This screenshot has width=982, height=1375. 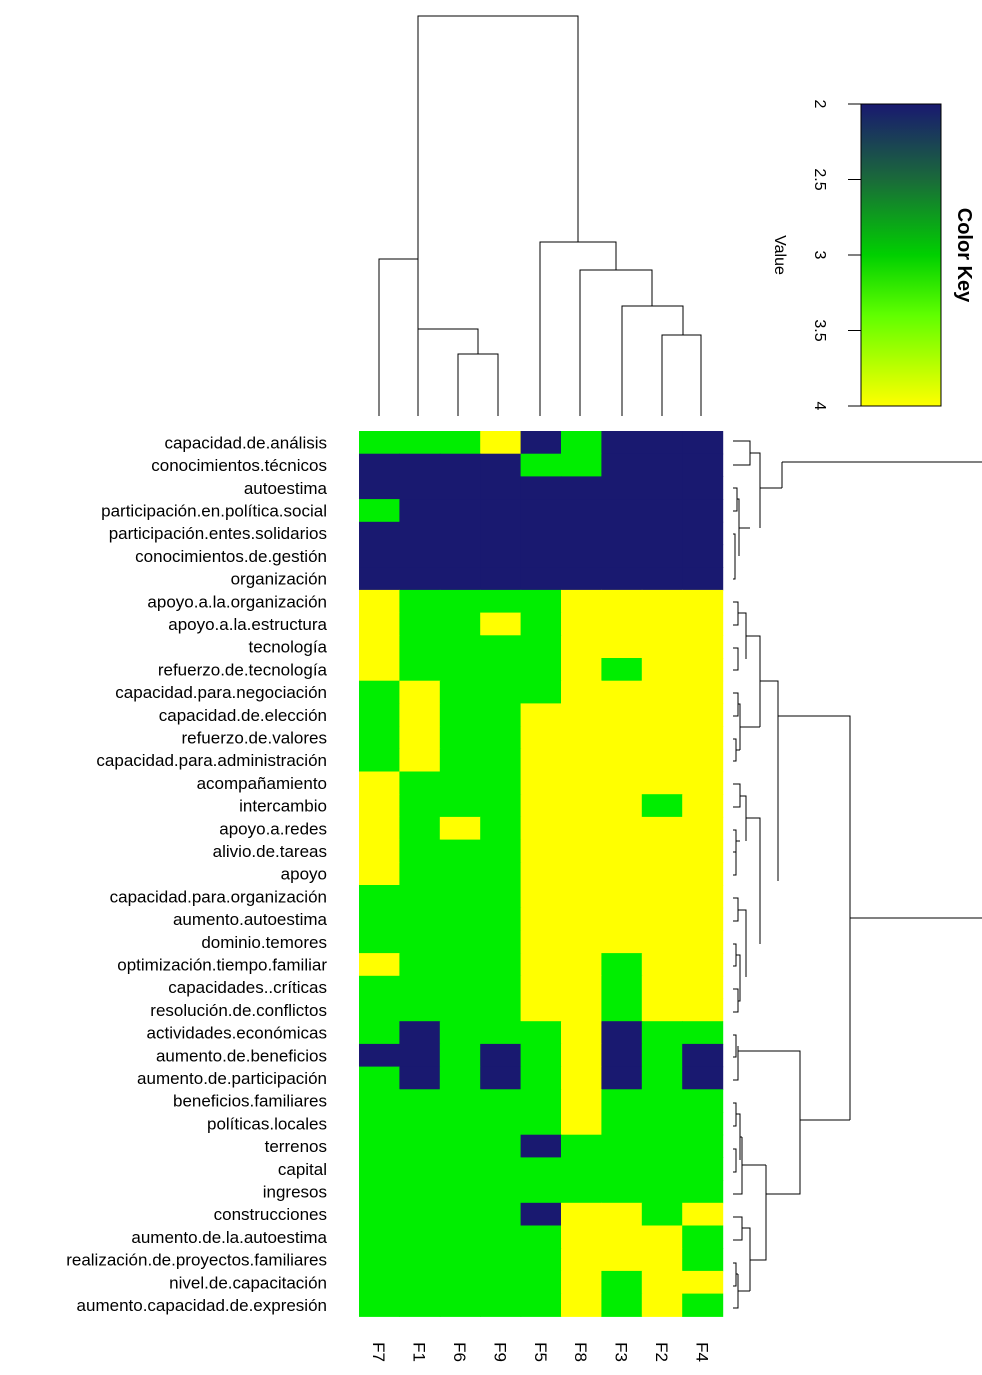 What do you see at coordinates (540, 1352) in the screenshot?
I see `column-labels: F7 F1 F6 F9 F5 F8 F3 F2 F4` at bounding box center [540, 1352].